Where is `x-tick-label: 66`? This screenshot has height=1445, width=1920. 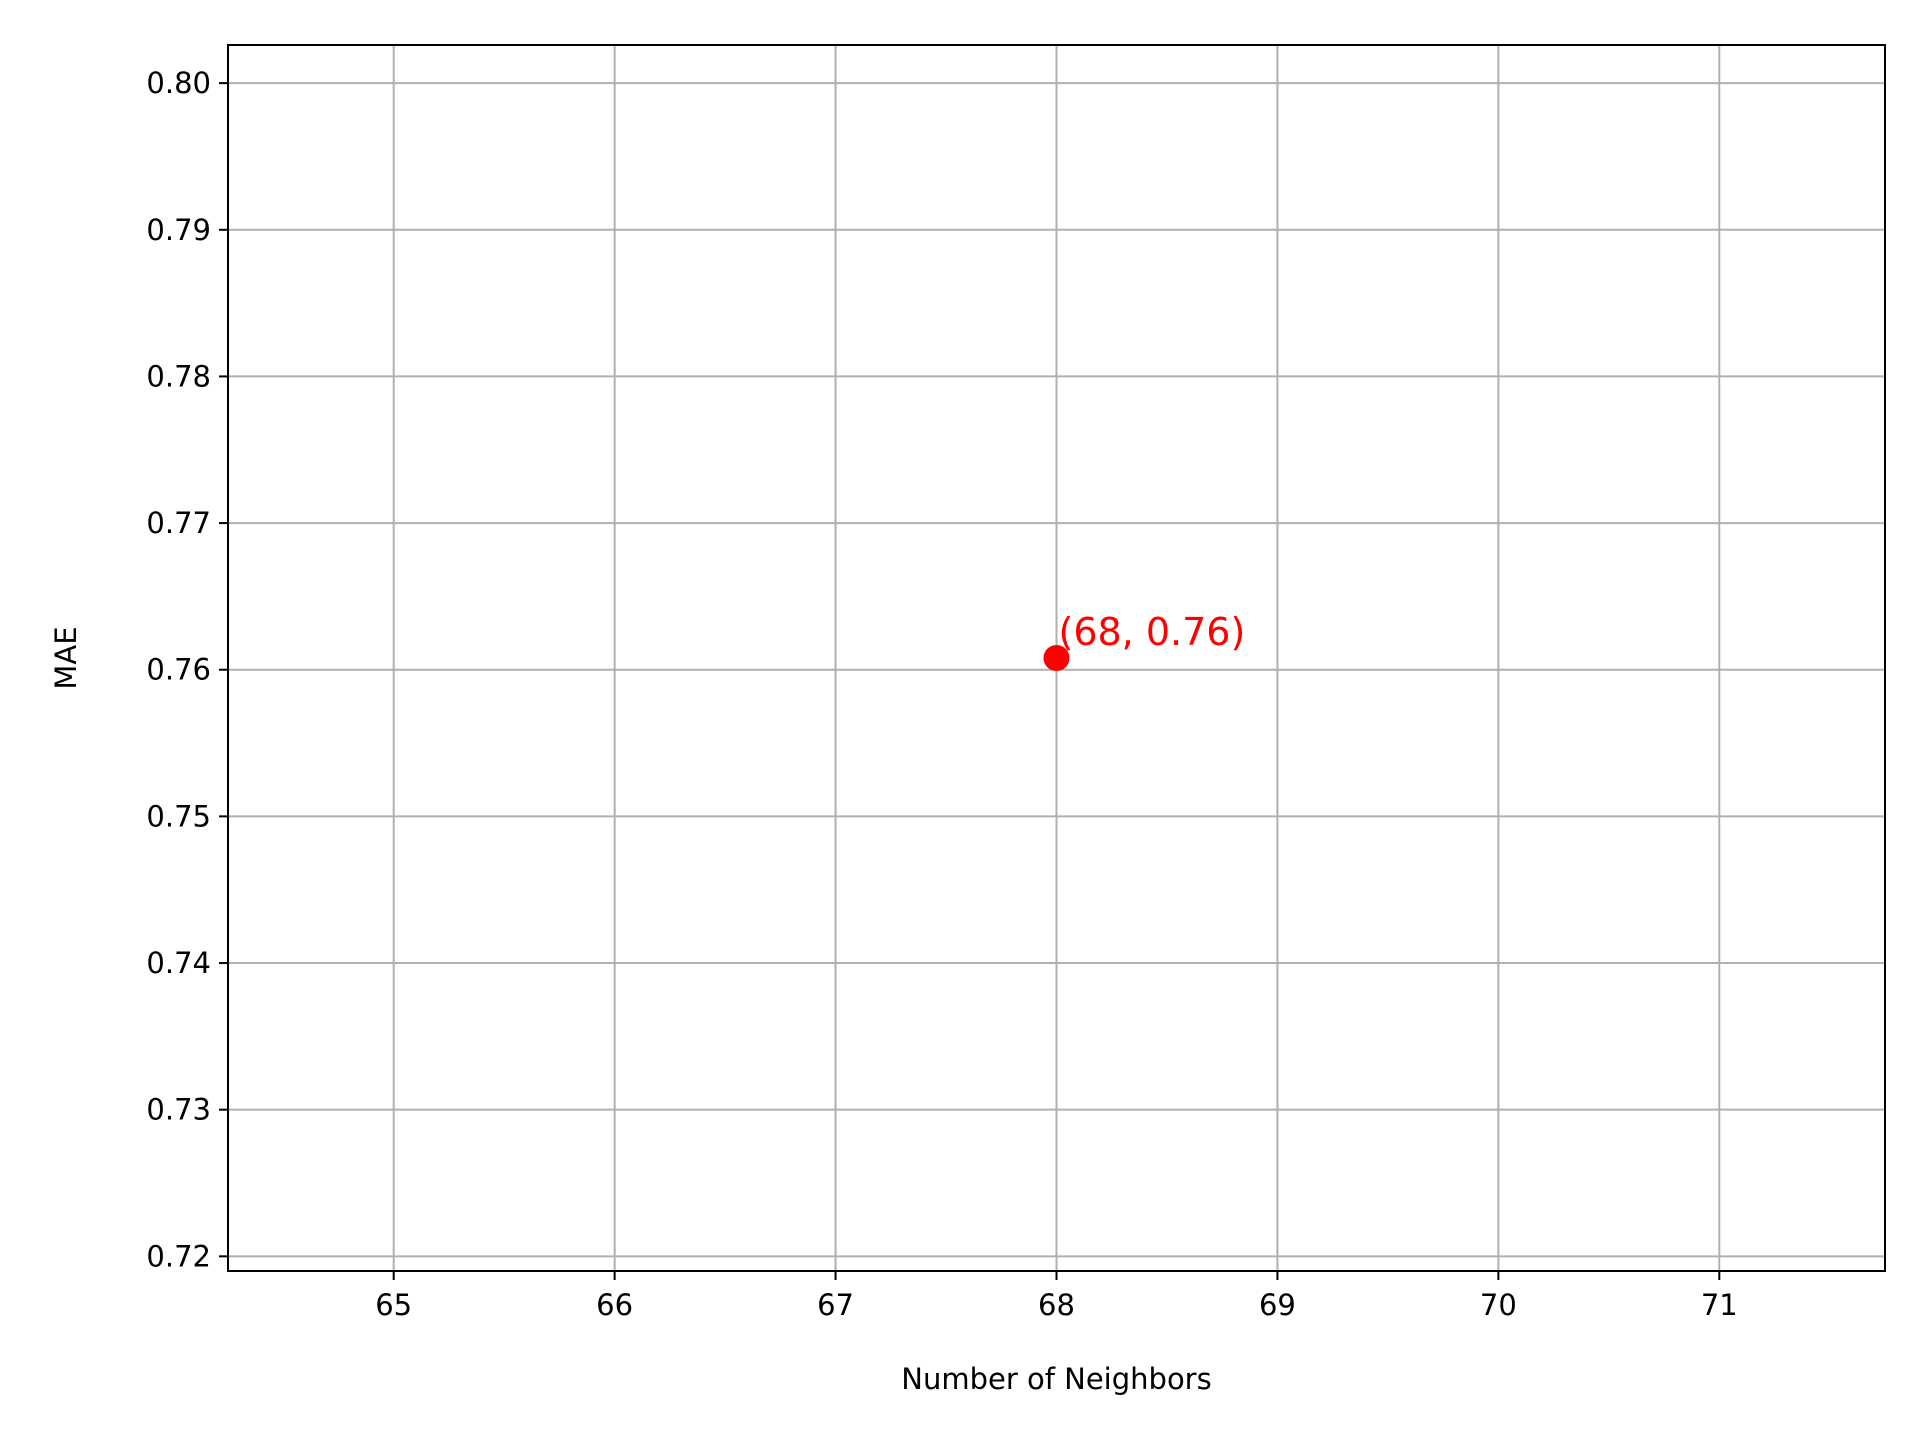 x-tick-label: 66 is located at coordinates (614, 1305).